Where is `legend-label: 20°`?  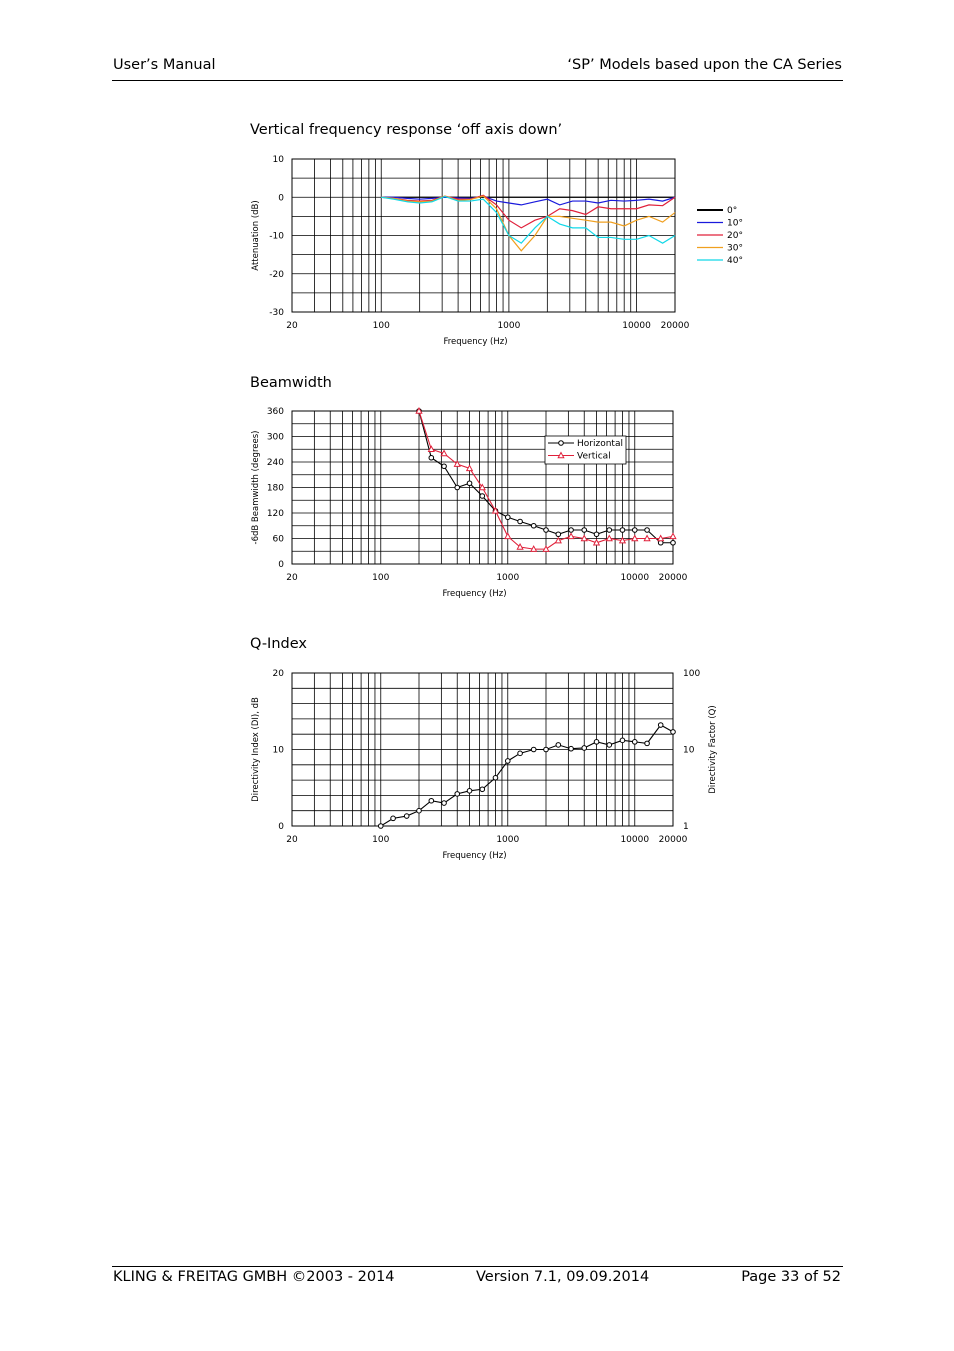 legend-label: 20° is located at coordinates (735, 236).